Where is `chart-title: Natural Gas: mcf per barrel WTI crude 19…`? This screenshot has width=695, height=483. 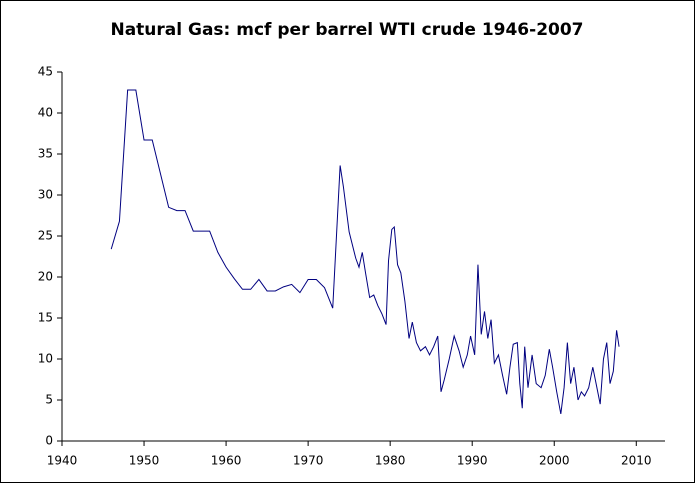 chart-title: Natural Gas: mcf per barrel WTI crude 19… is located at coordinates (346, 30).